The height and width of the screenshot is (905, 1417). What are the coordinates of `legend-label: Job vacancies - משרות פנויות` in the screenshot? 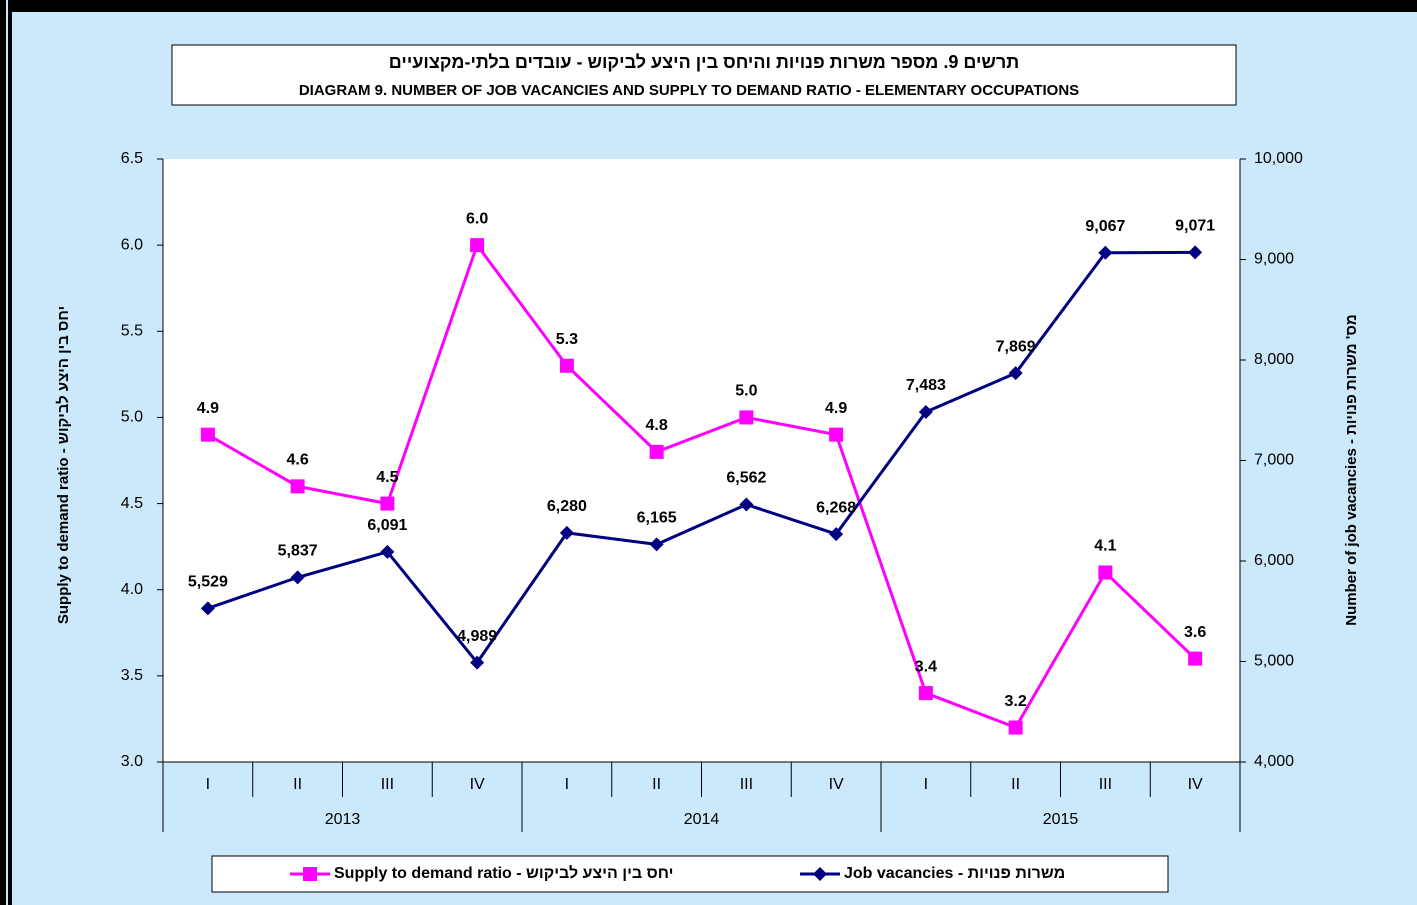 It's located at (954, 873).